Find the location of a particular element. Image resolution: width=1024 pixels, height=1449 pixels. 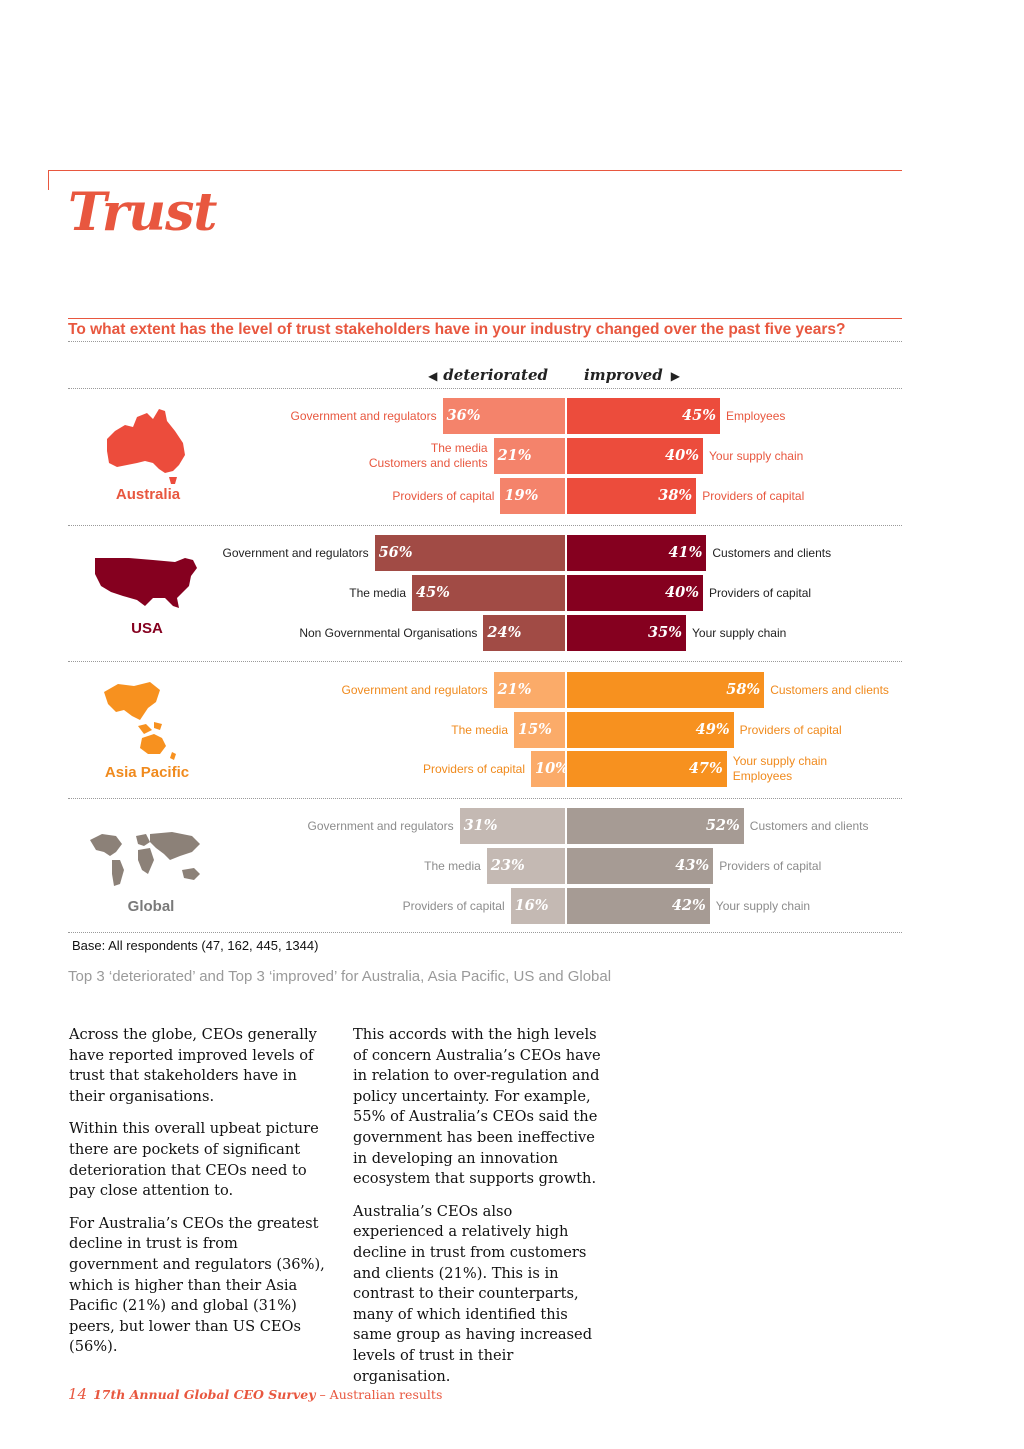

category-label: Your supply chain Employees is located at coordinates (780, 768).